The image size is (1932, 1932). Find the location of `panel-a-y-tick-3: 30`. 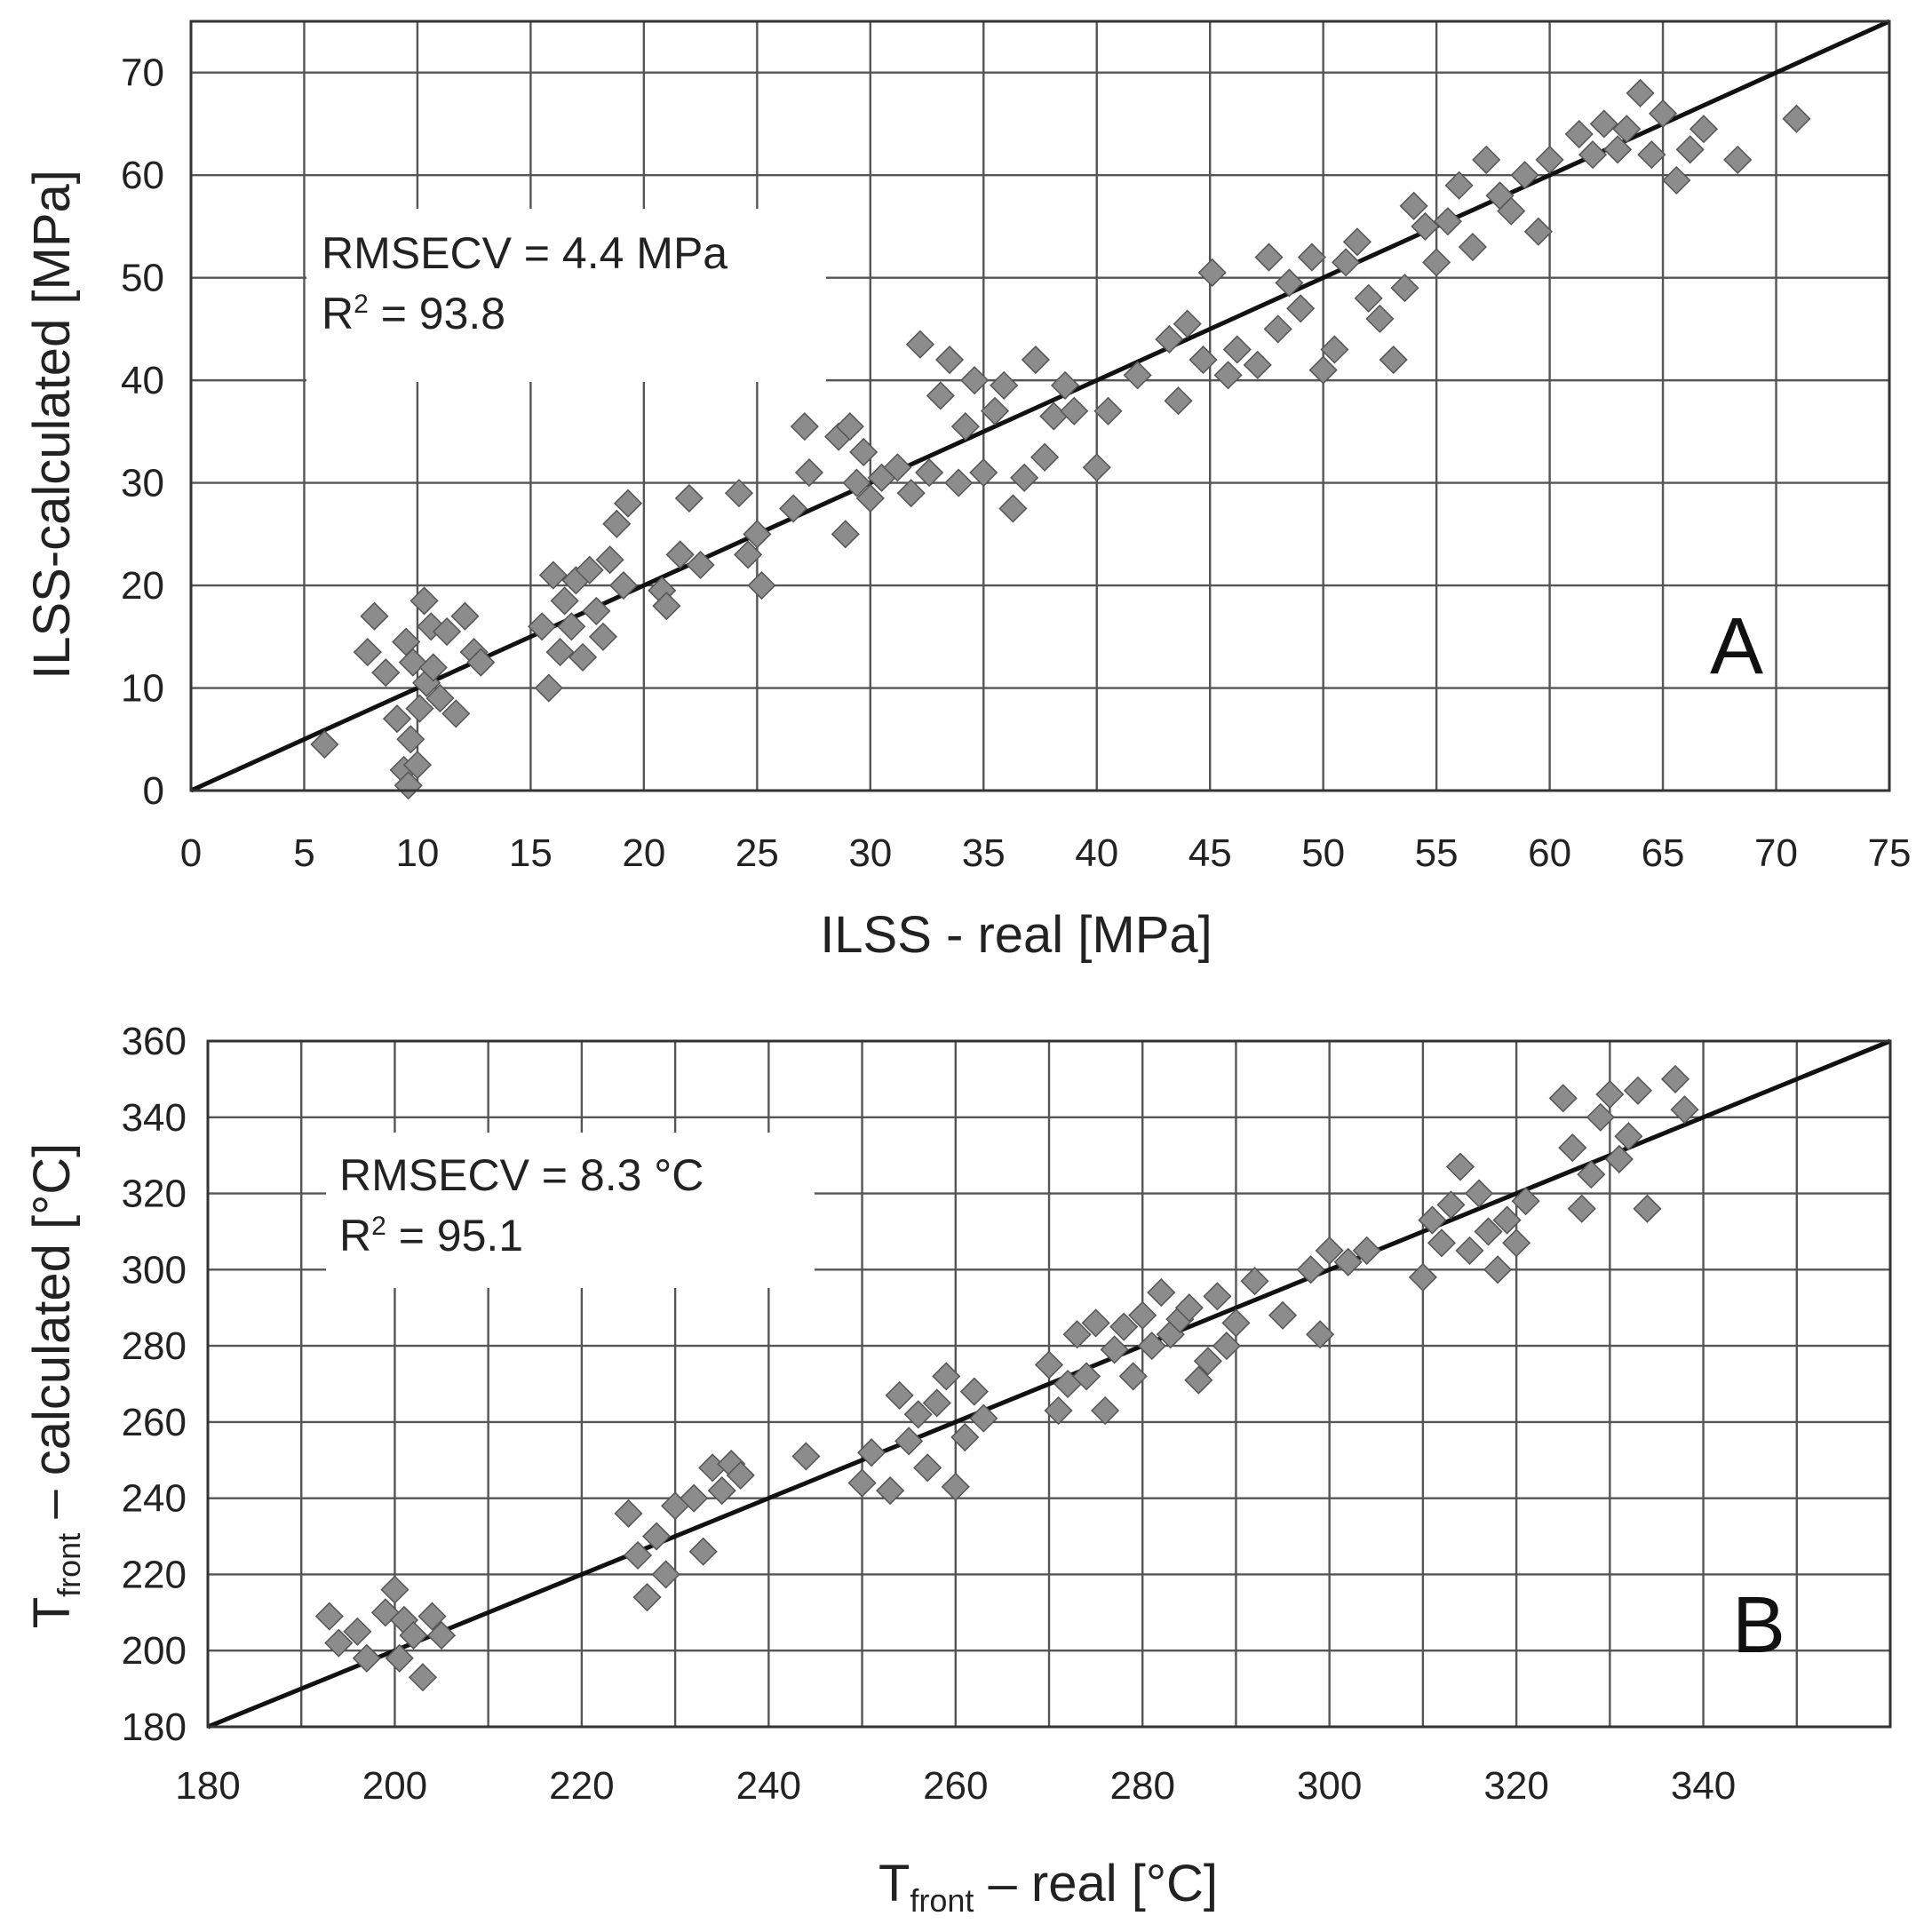

panel-a-y-tick-3: 30 is located at coordinates (142, 483).